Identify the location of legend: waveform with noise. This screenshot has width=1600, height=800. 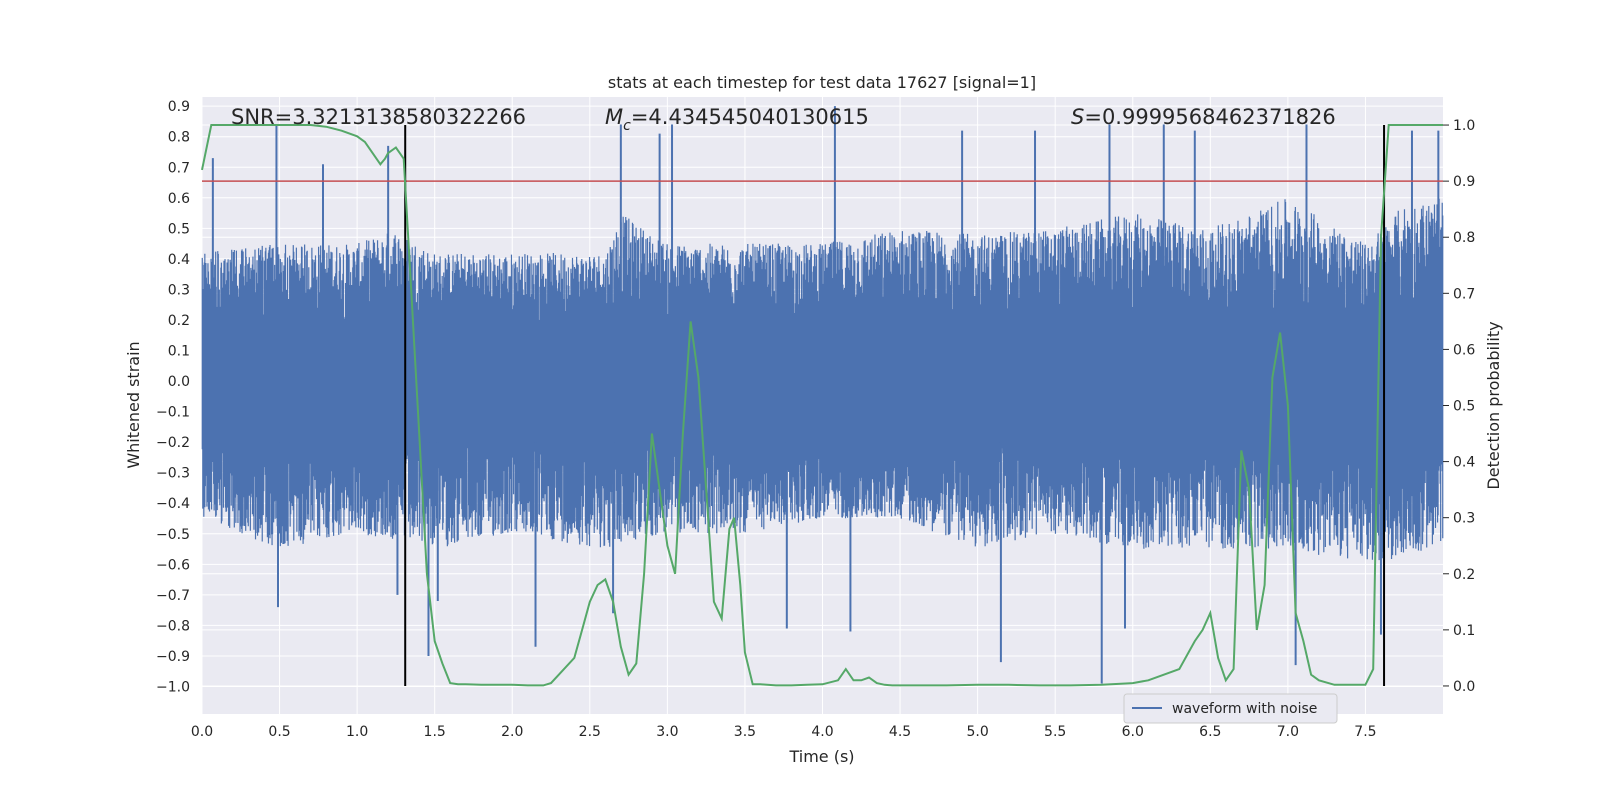
(1230, 708).